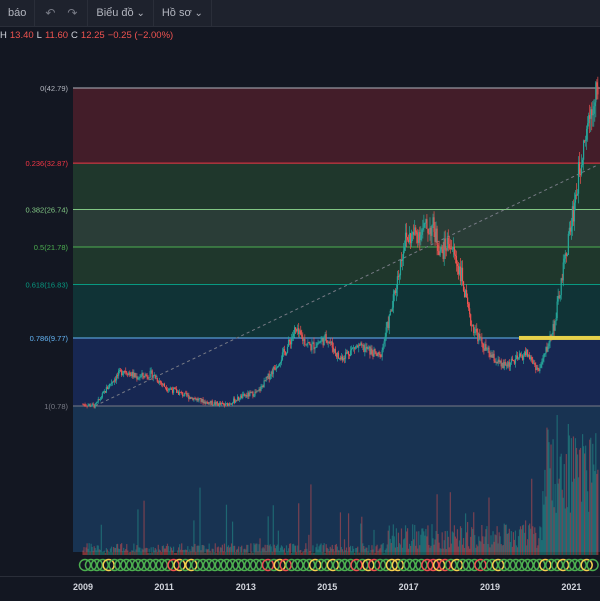  Describe the element at coordinates (559, 337) in the screenshot. I see `support-highlight` at that location.